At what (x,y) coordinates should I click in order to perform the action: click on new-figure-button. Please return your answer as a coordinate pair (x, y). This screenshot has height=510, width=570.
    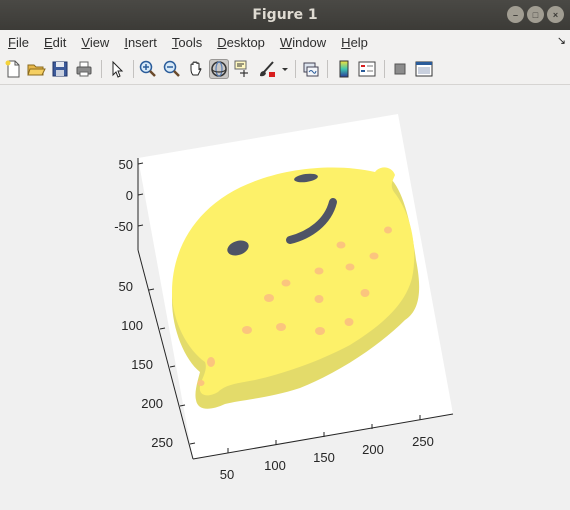
    Looking at the image, I should click on (13, 69).